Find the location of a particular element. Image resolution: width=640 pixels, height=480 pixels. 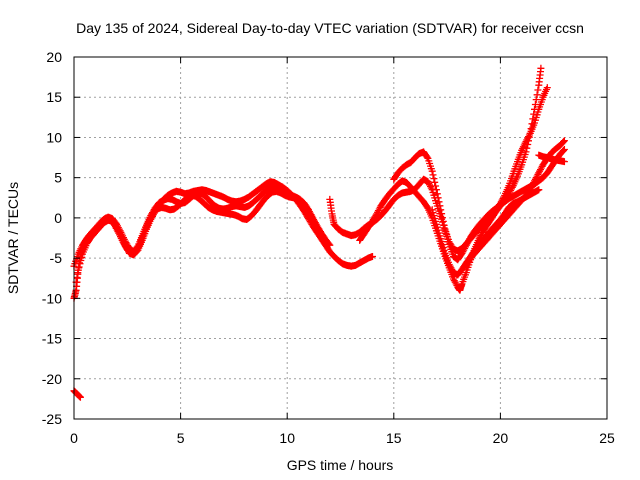

y-tick-label: -5 is located at coordinates (56, 258).